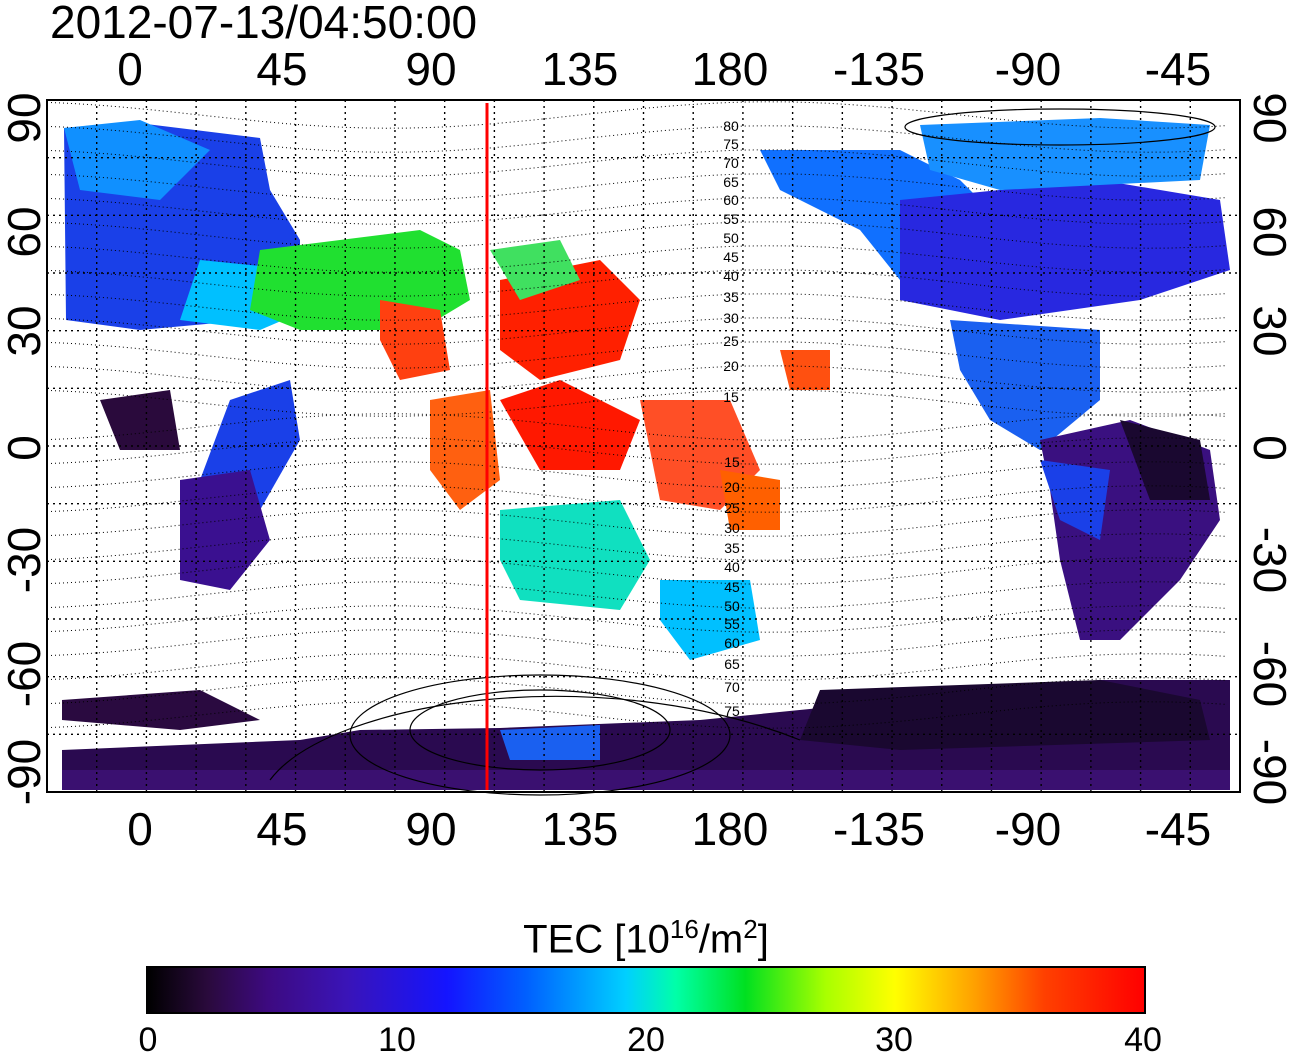 Image resolution: width=1292 pixels, height=1059 pixels. What do you see at coordinates (431, 829) in the screenshot?
I see `lon-tick-bottom: 90` at bounding box center [431, 829].